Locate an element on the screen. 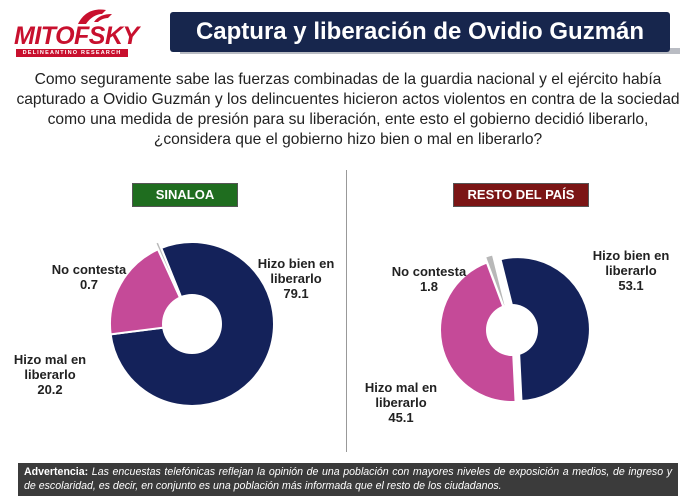  label-nc-value: 0.7 is located at coordinates (89, 284).